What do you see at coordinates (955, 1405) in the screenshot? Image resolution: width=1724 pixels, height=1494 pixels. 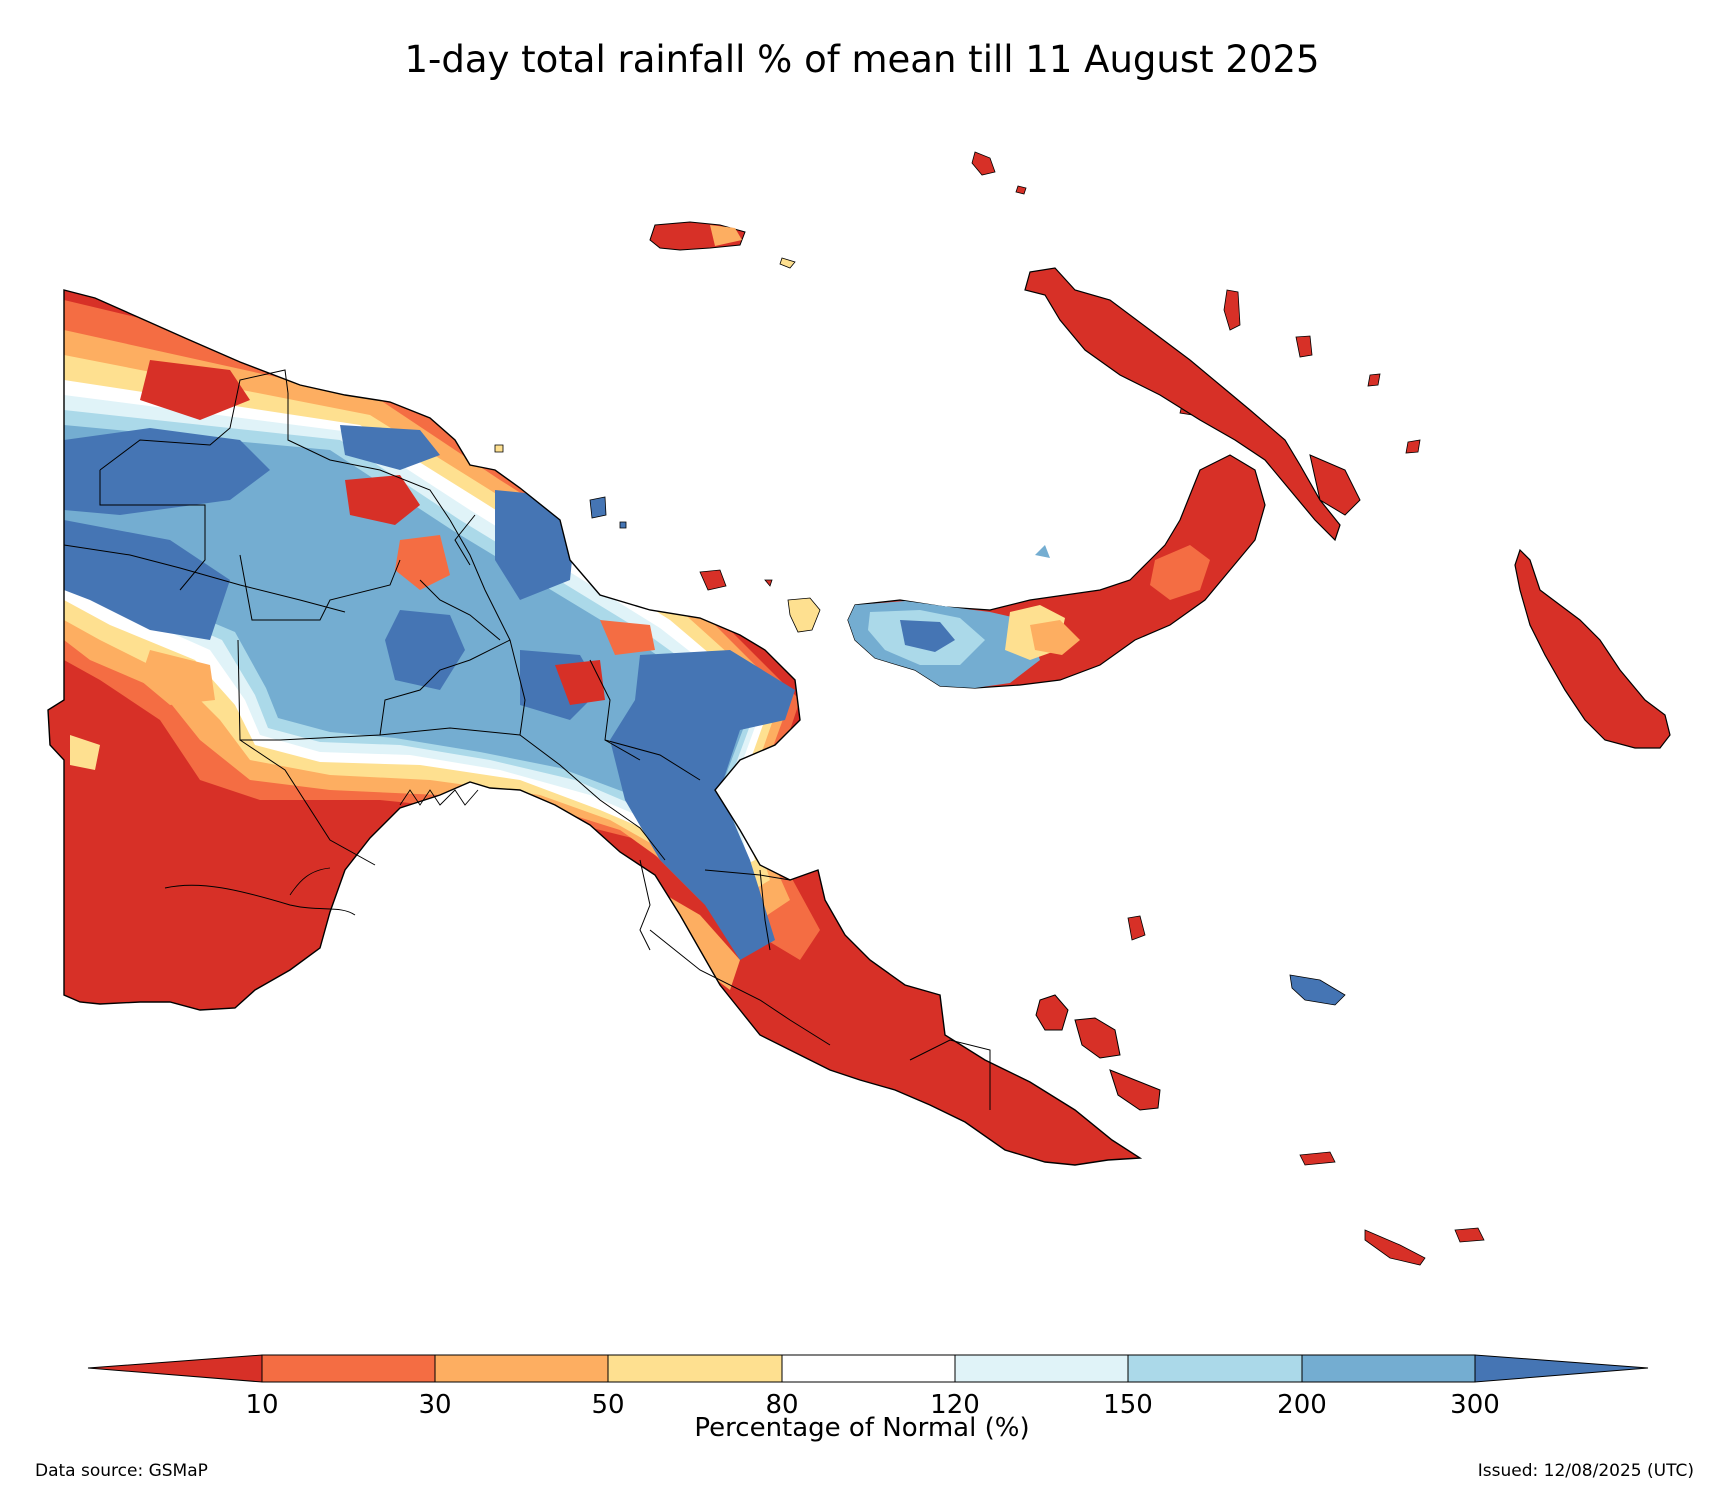 I see `colorbar-tick: 120` at bounding box center [955, 1405].